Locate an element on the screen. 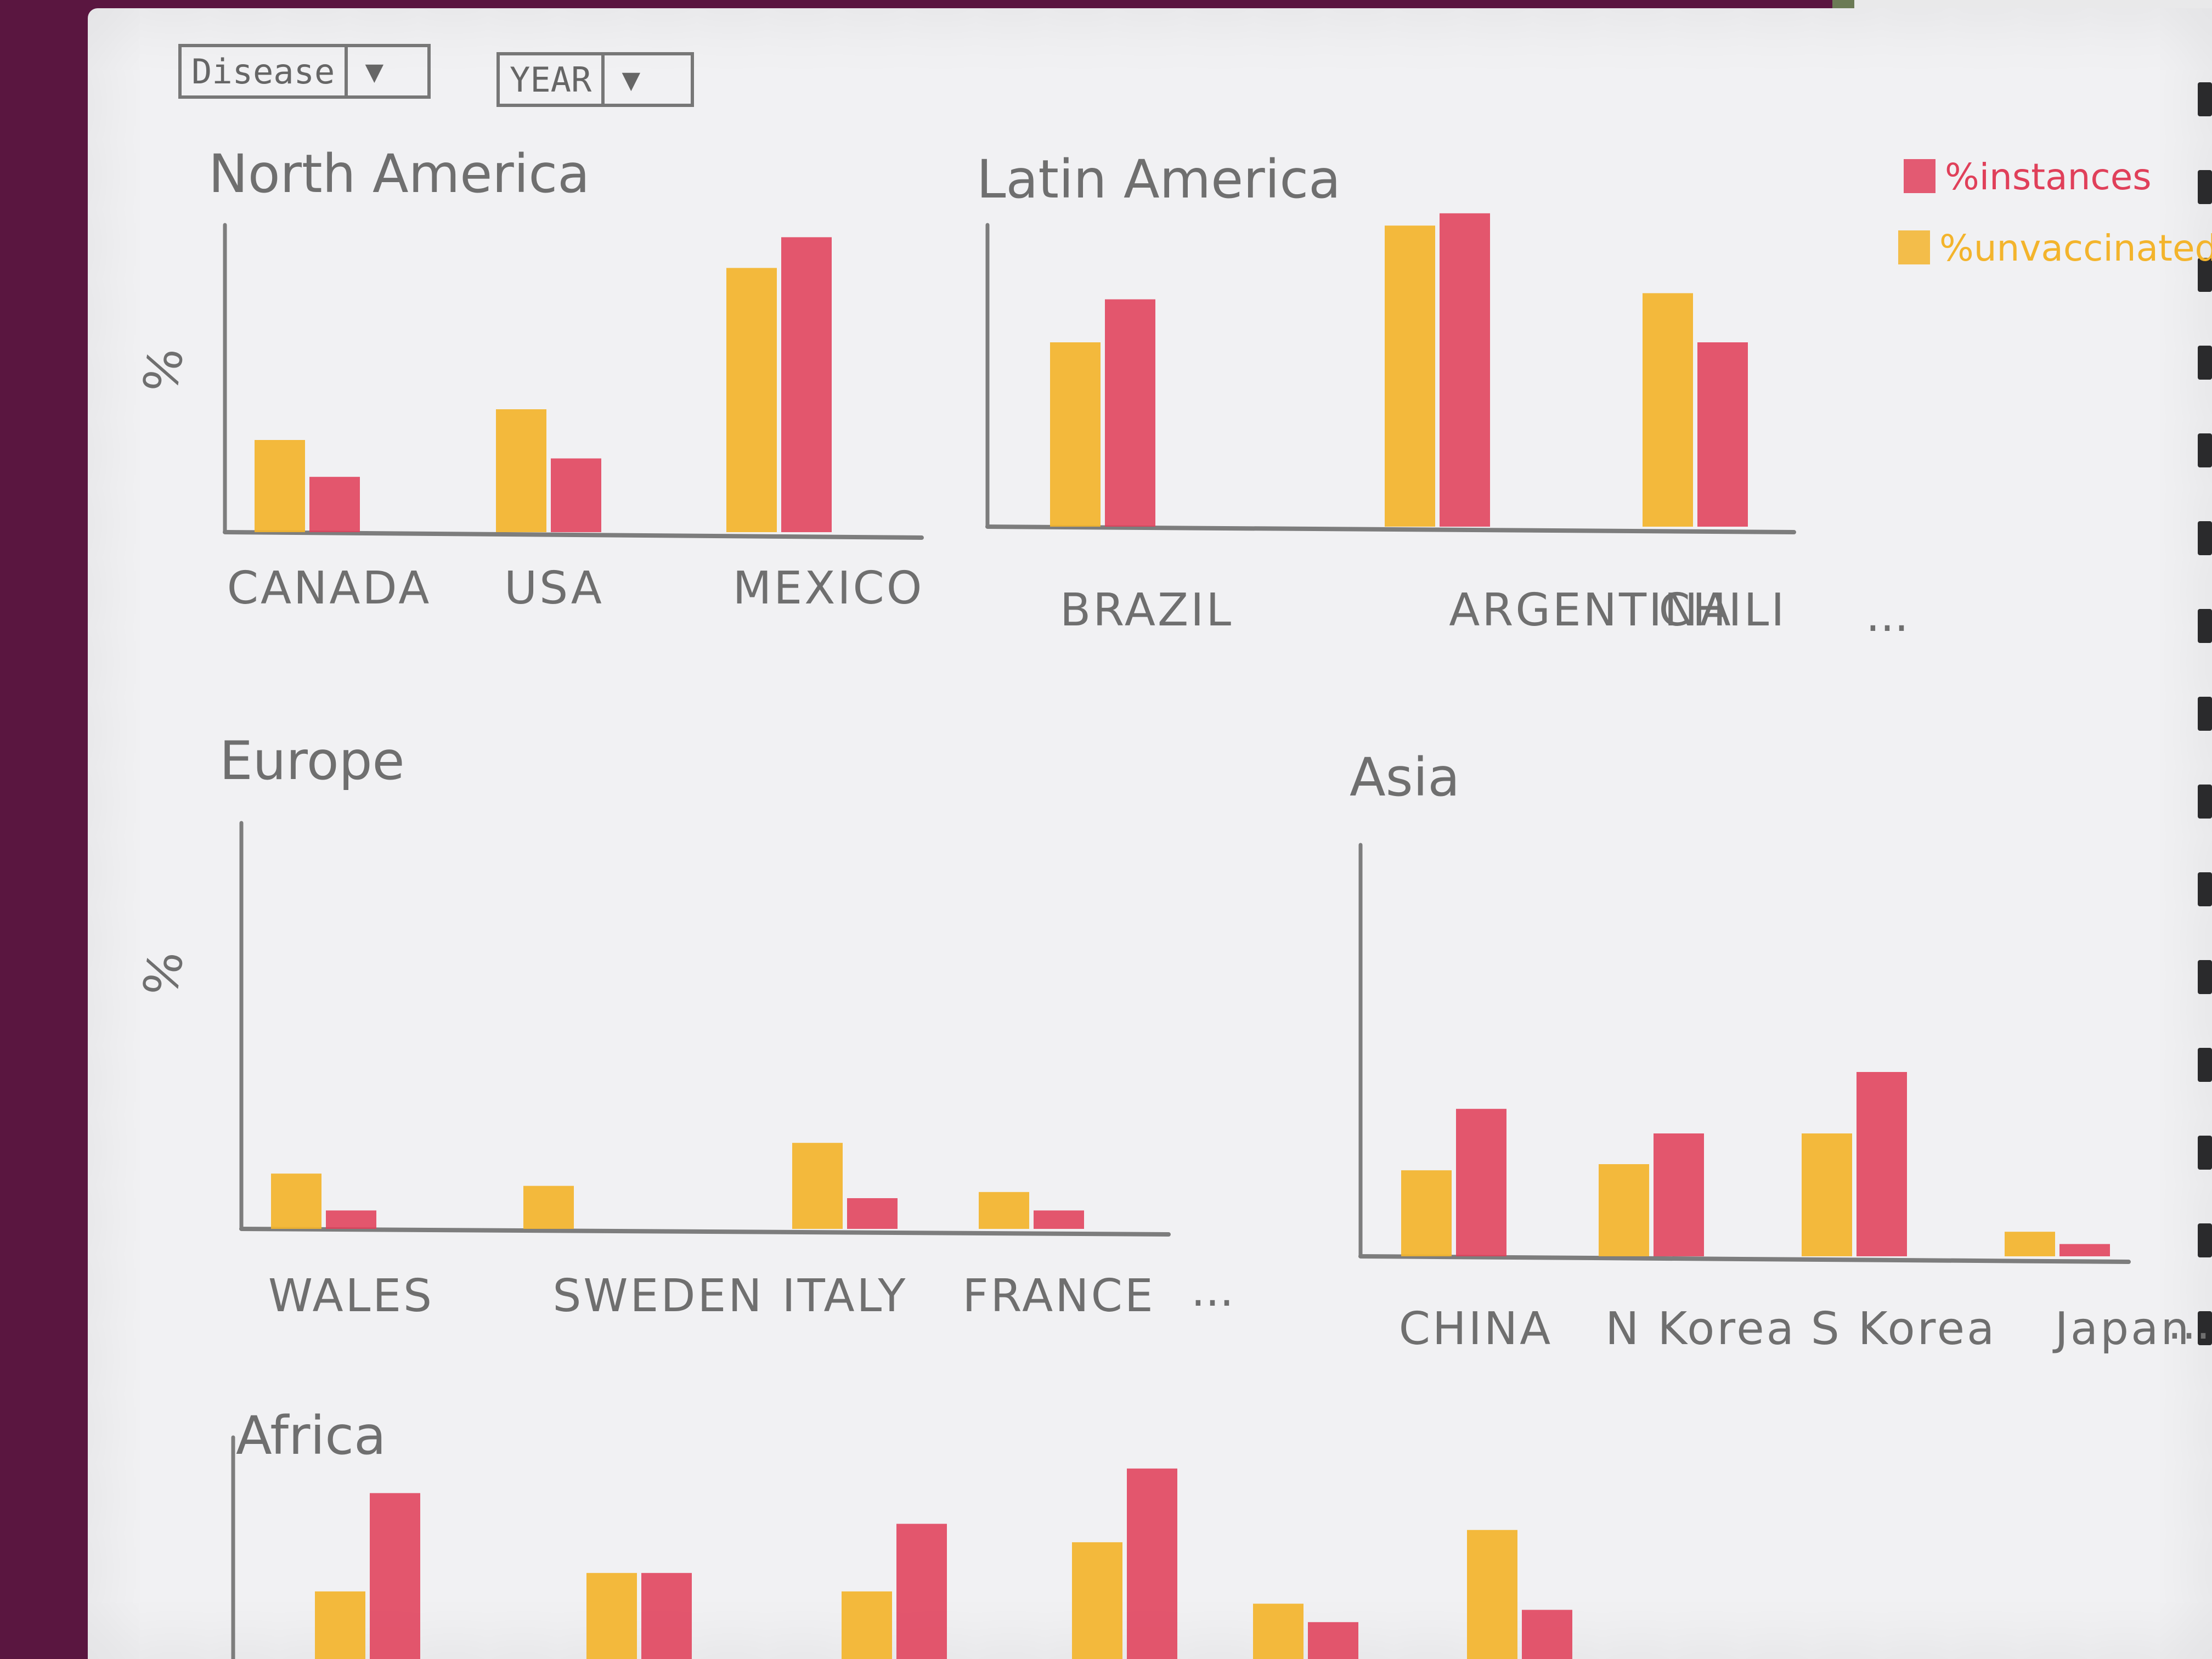 This screenshot has height=1659, width=2212. category-label: FRANCE is located at coordinates (1058, 1296).